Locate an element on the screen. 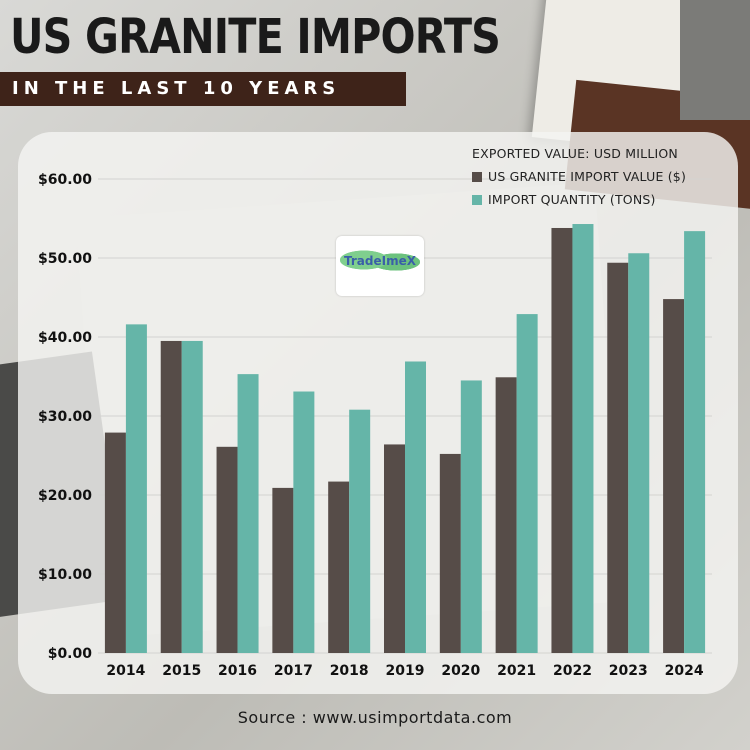  x-tick-label: 2021 is located at coordinates (516, 671).